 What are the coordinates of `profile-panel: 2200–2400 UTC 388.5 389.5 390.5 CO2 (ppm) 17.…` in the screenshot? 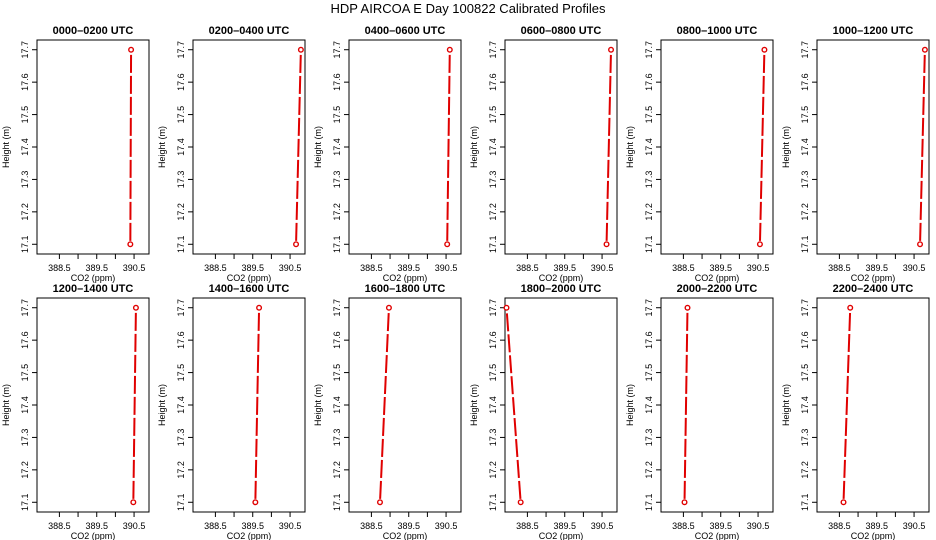 It's located at (855, 411).